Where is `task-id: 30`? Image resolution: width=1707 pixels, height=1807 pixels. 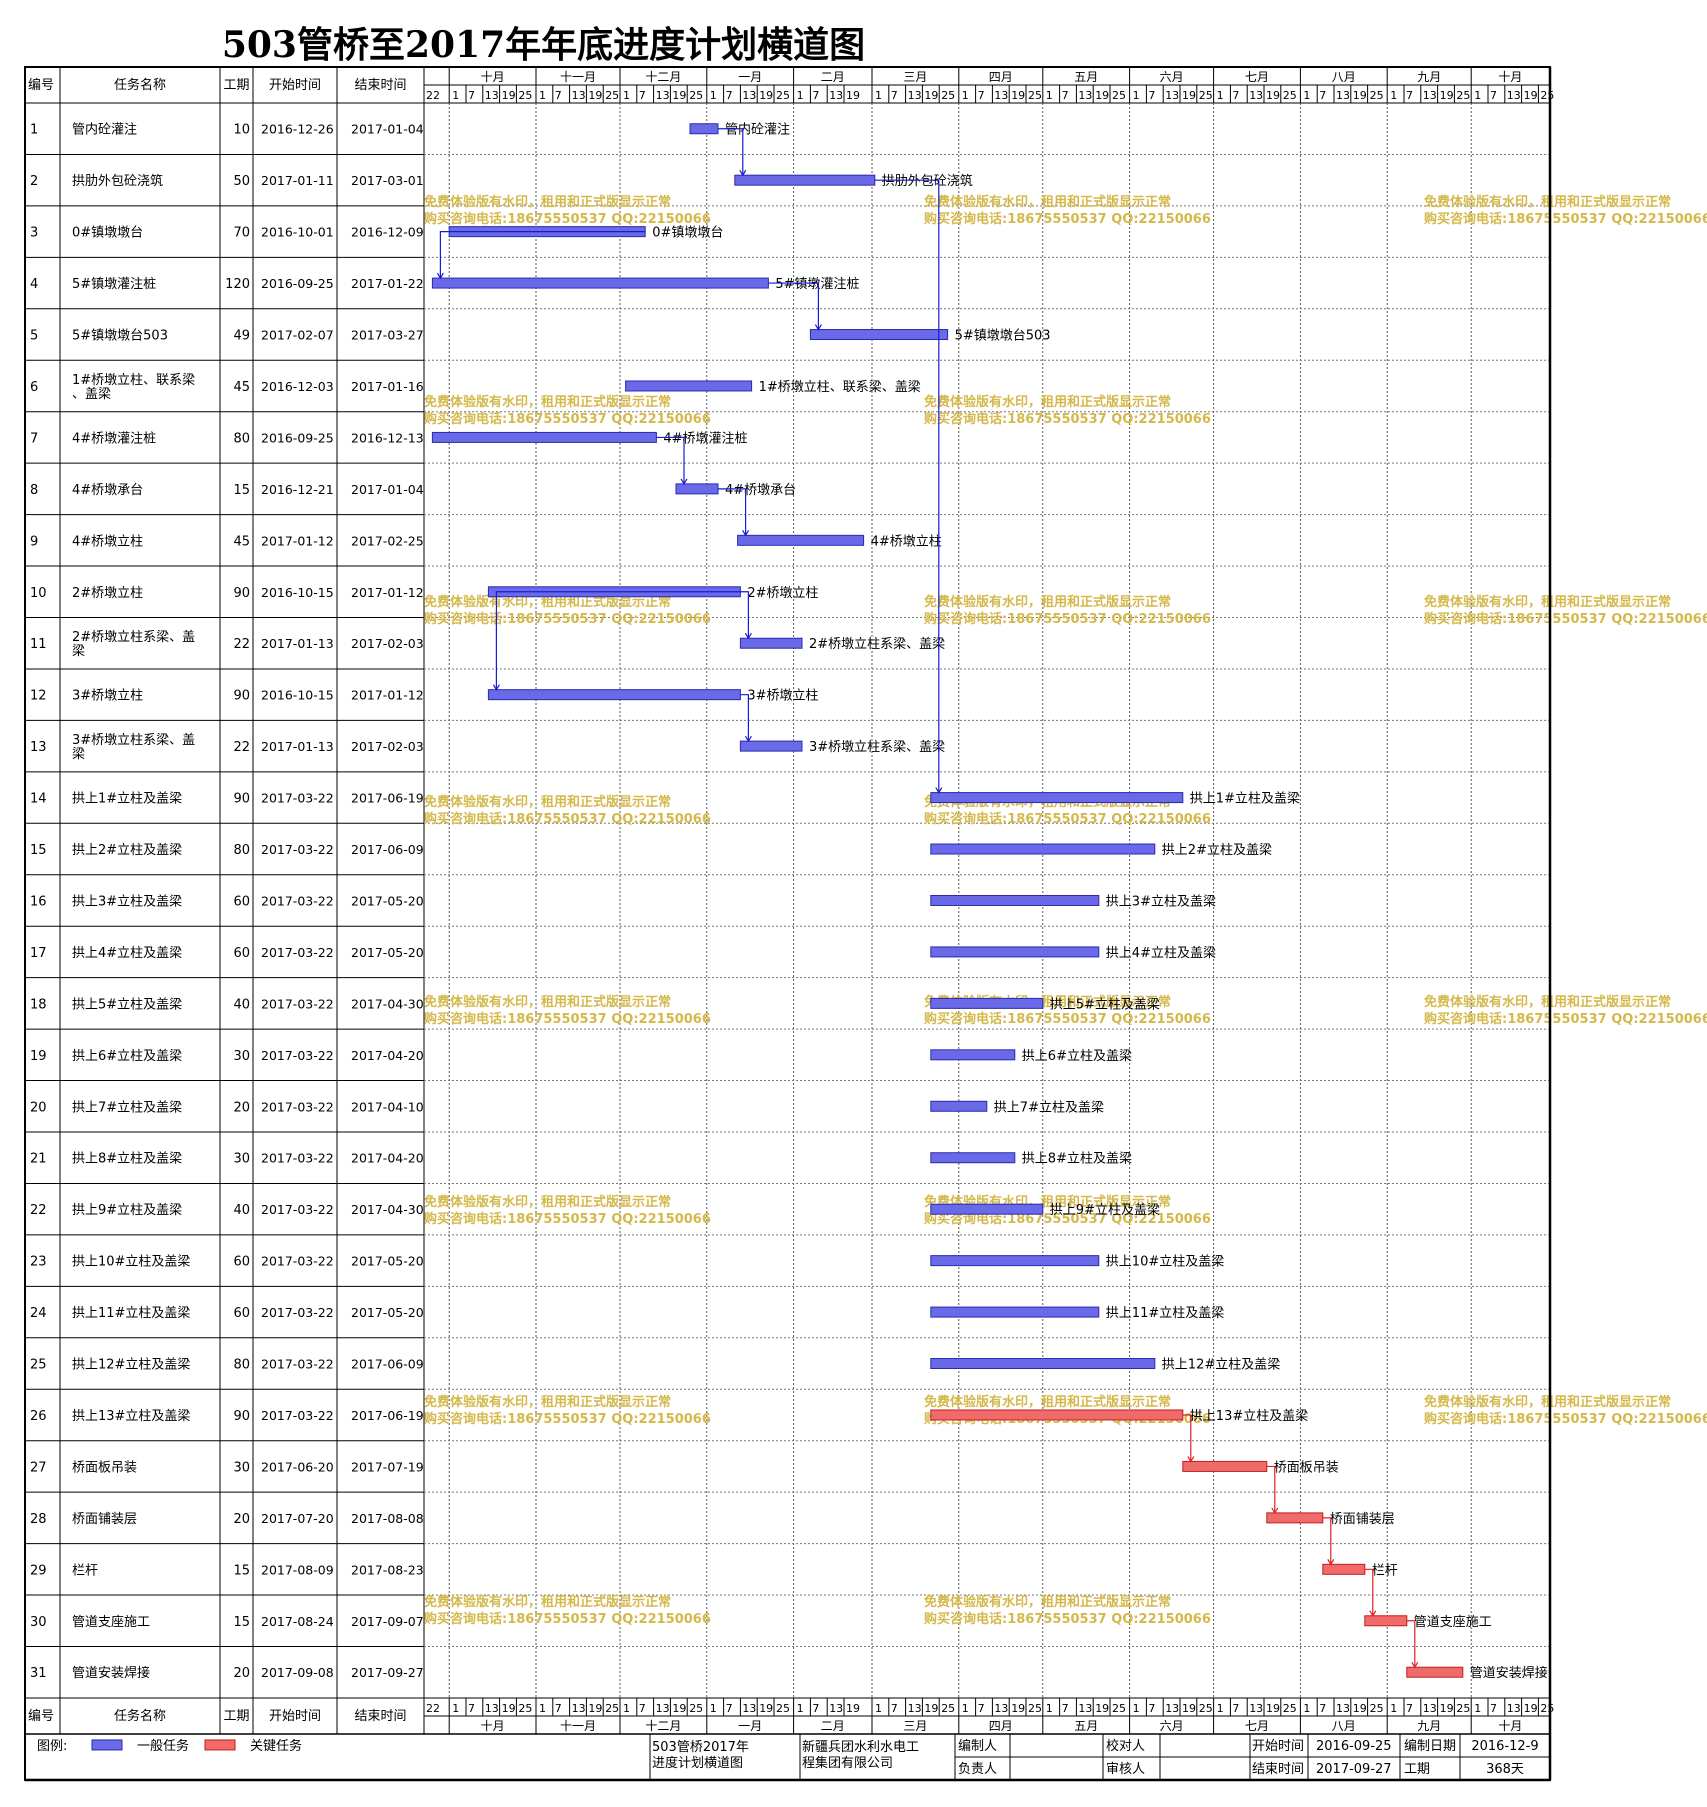
task-id: 30 is located at coordinates (38, 1622).